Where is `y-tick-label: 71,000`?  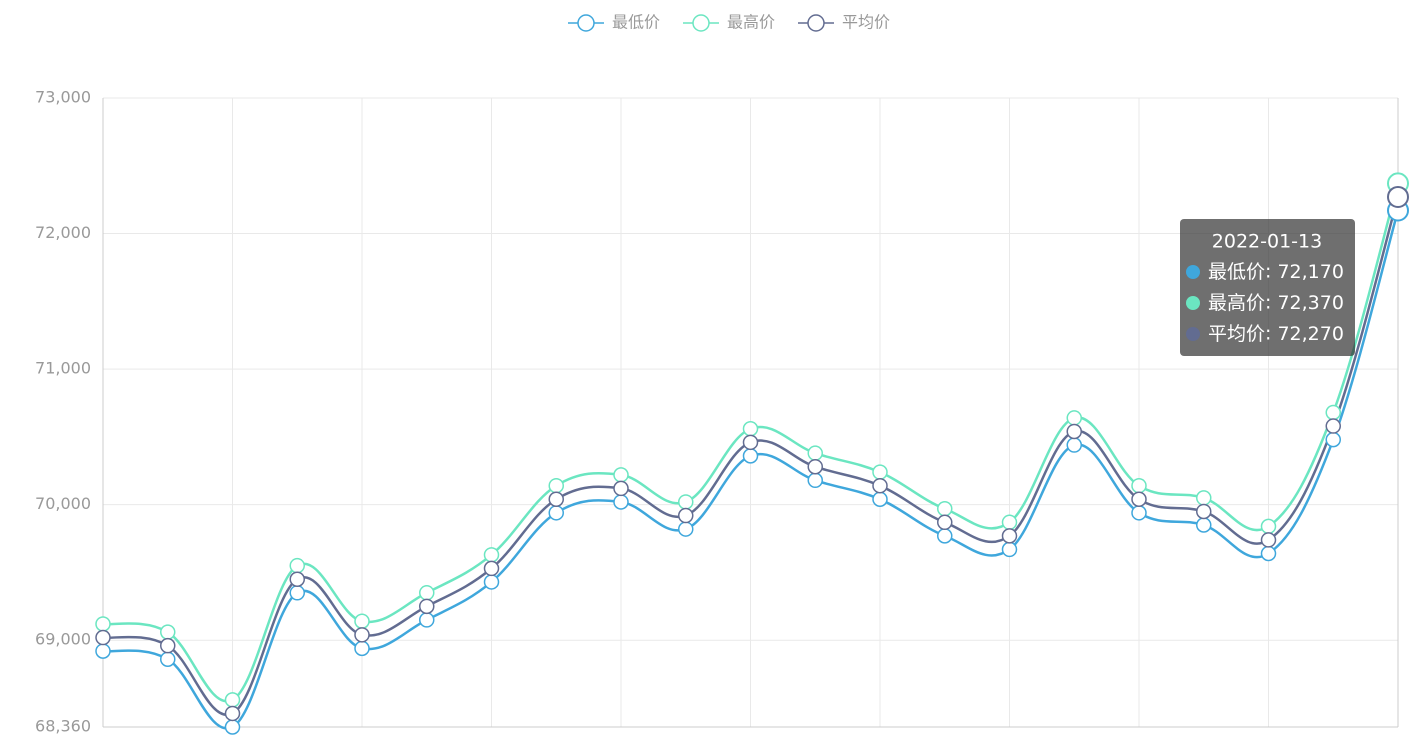
y-tick-label: 71,000 is located at coordinates (63, 368).